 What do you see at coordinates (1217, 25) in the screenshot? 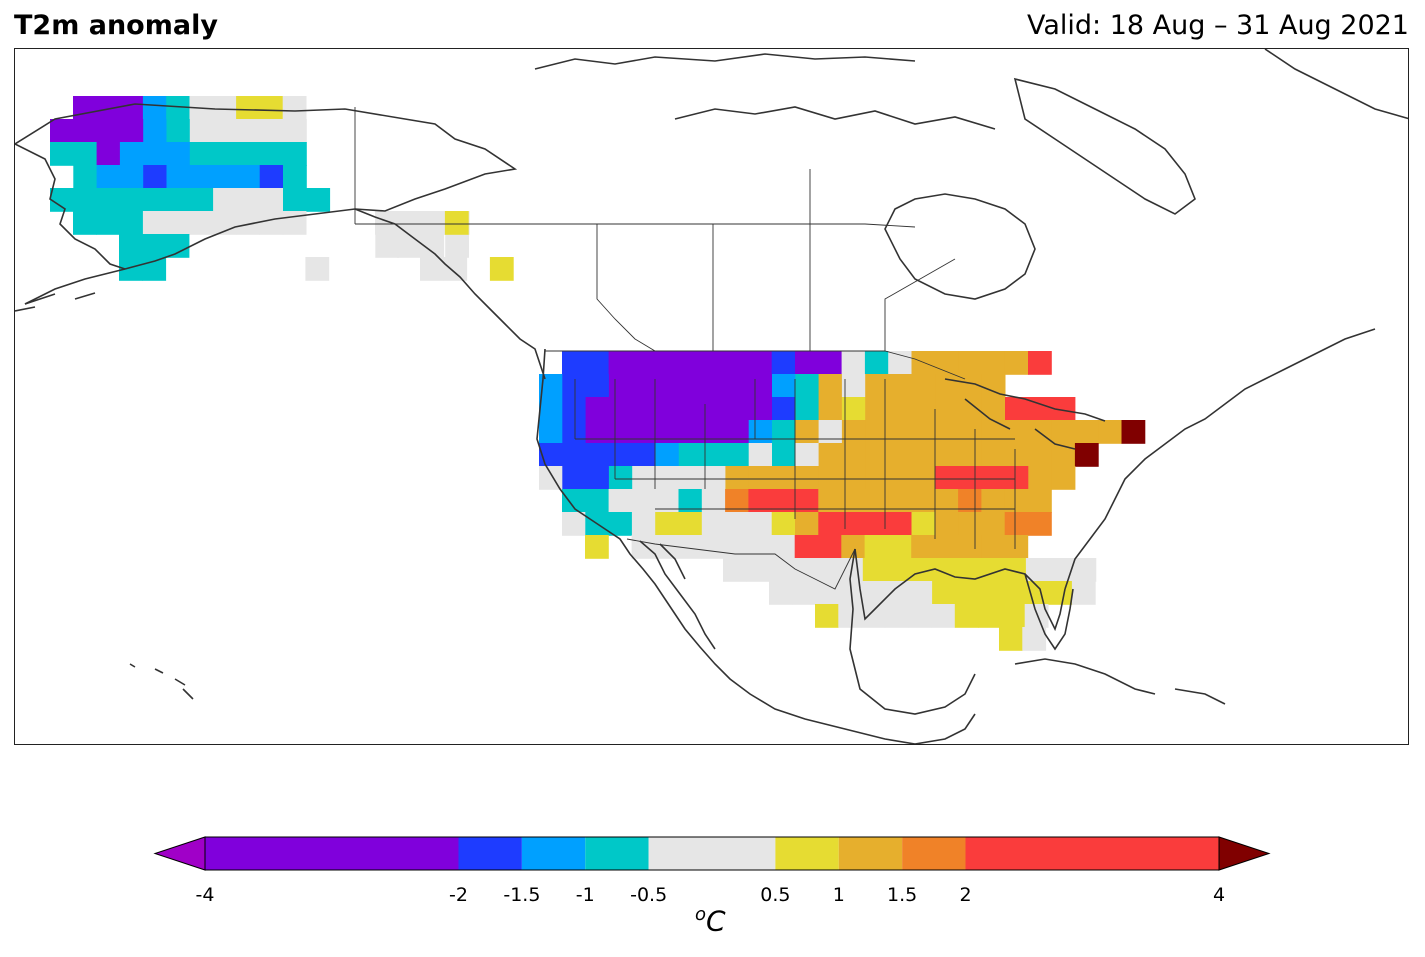
I see `valid-period: Valid: 18 Aug – 31 Aug 2021` at bounding box center [1217, 25].